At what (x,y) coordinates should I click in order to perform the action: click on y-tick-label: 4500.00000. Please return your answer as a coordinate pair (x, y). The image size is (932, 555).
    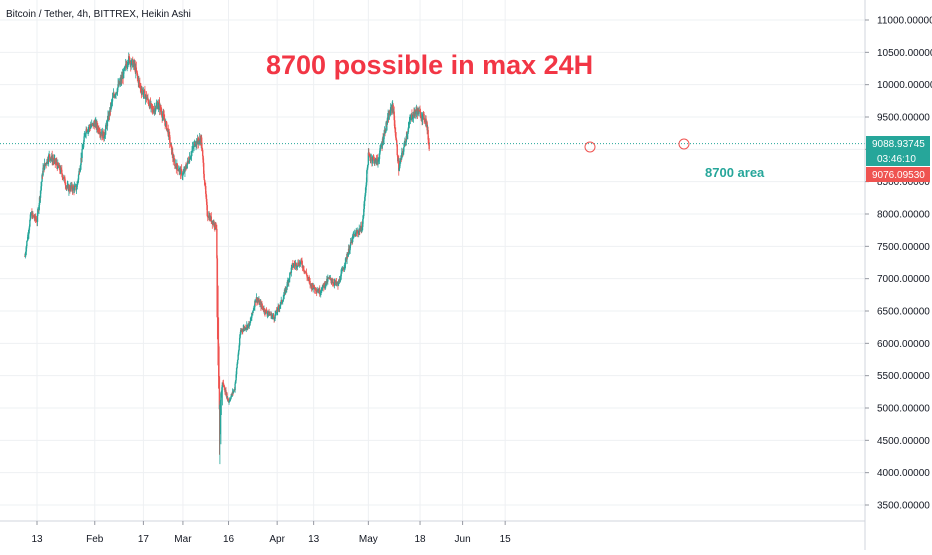
    Looking at the image, I should click on (903, 441).